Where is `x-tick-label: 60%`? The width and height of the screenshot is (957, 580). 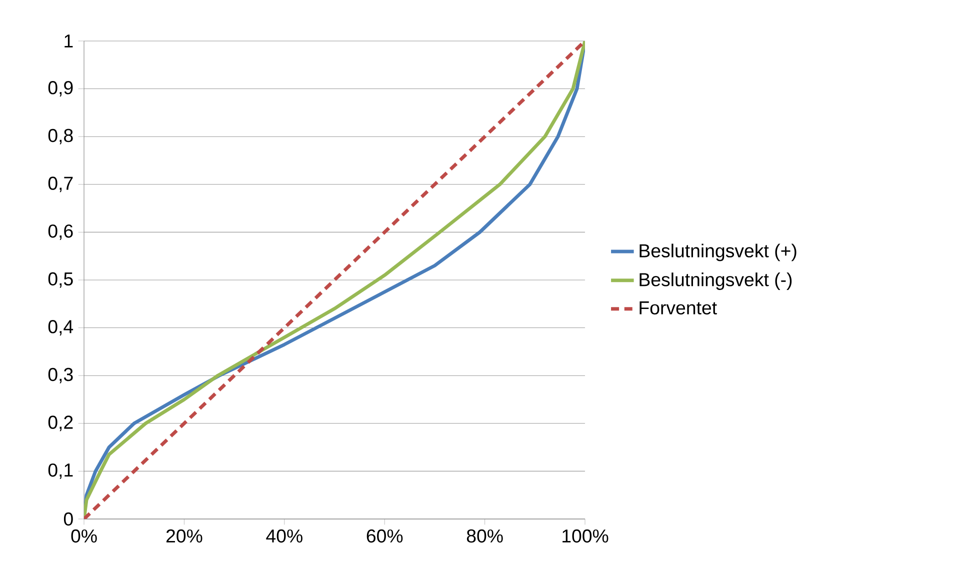
x-tick-label: 60% is located at coordinates (384, 536).